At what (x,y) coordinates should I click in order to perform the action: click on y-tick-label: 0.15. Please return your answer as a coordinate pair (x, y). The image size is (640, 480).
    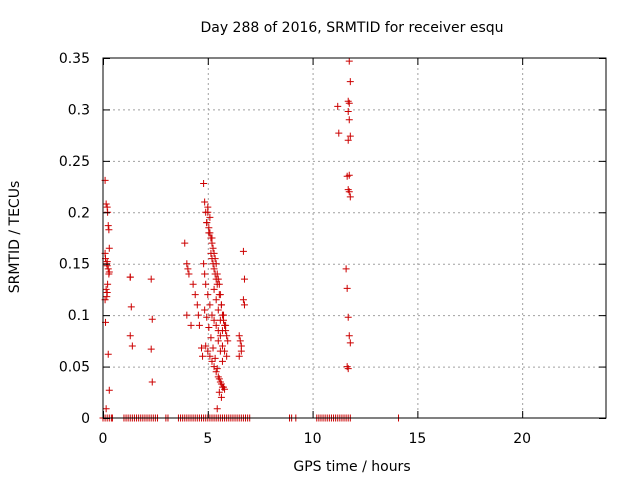
    Looking at the image, I should click on (74, 265).